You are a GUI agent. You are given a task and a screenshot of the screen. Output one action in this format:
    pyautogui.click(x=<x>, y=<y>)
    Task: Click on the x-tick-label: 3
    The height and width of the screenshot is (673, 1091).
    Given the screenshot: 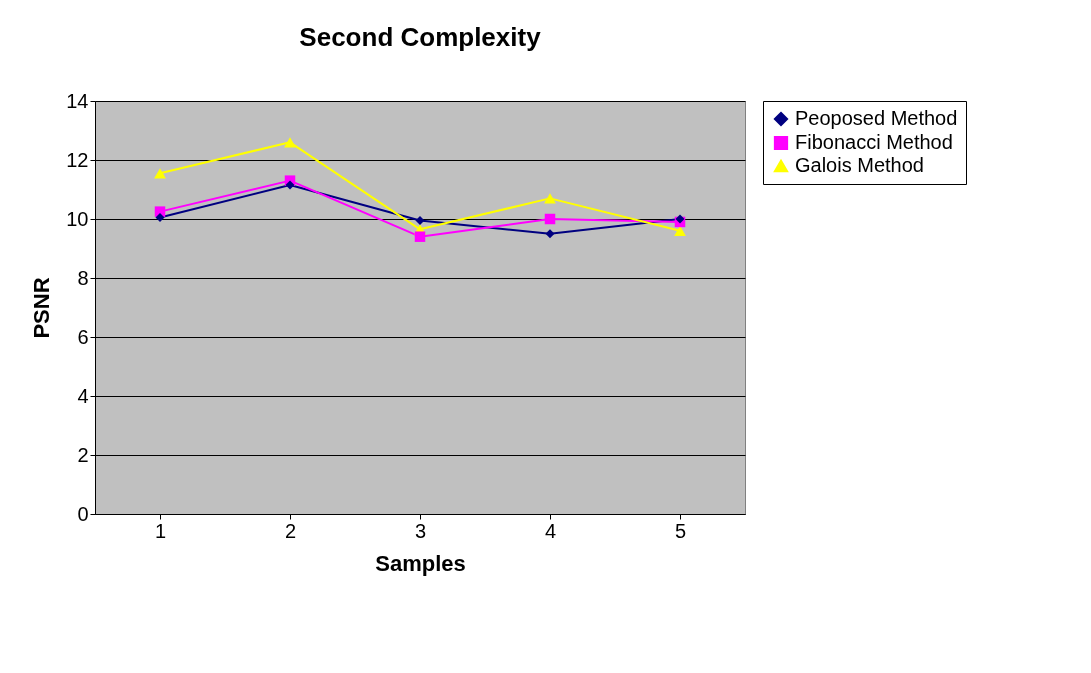 What is the action you would take?
    pyautogui.click(x=420, y=530)
    